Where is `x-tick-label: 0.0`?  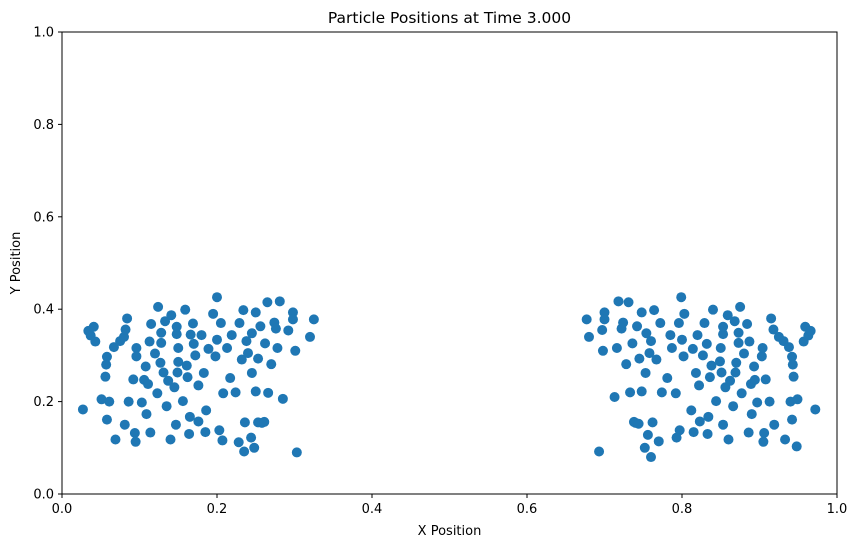
x-tick-label: 0.0 is located at coordinates (62, 509).